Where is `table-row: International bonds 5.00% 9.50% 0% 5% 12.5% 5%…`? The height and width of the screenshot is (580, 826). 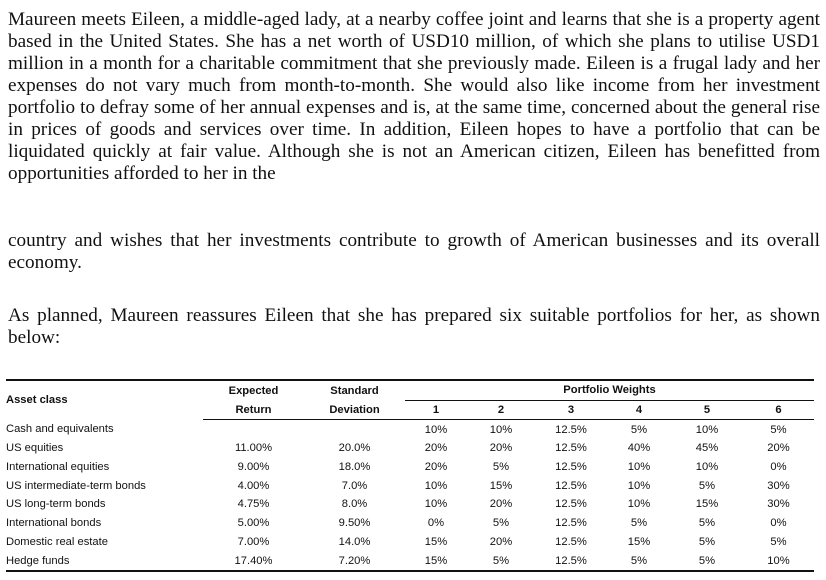
table-row: International bonds 5.00% 9.50% 0% 5% 12.5% 5%… is located at coordinates (410, 523).